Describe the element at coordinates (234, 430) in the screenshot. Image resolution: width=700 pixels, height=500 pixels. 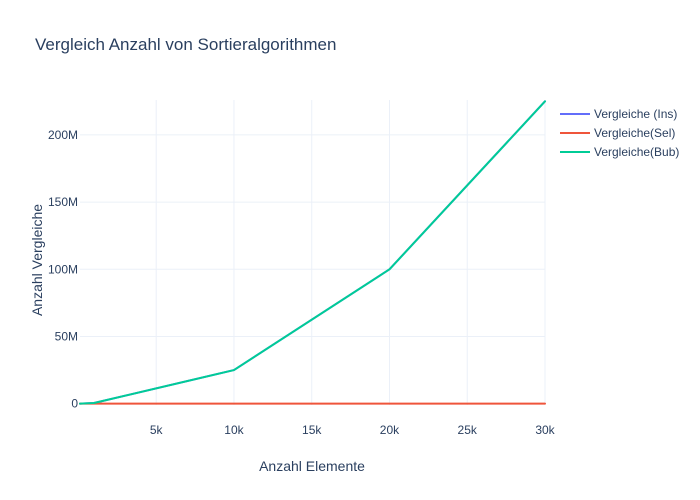
I see `x-tick-label: 10k` at that location.